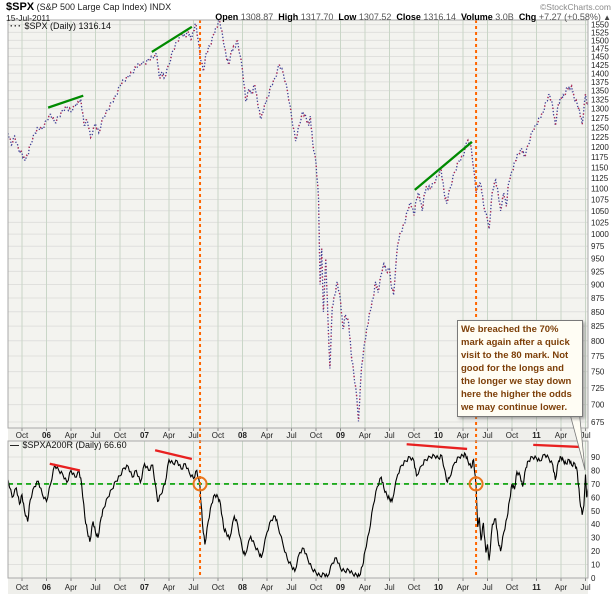 This screenshot has width=615, height=594. What do you see at coordinates (60, 26) in the screenshot?
I see `price-legend: ··· $SPX (Daily) 1316.14` at bounding box center [60, 26].